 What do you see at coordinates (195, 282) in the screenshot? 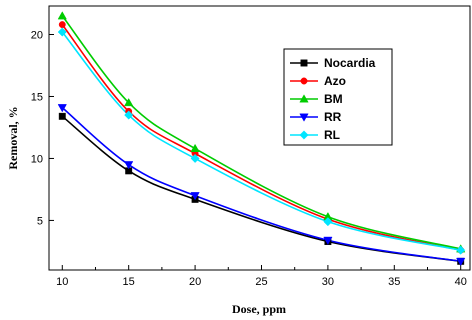
I see `x-tick-label: 20` at bounding box center [195, 282].